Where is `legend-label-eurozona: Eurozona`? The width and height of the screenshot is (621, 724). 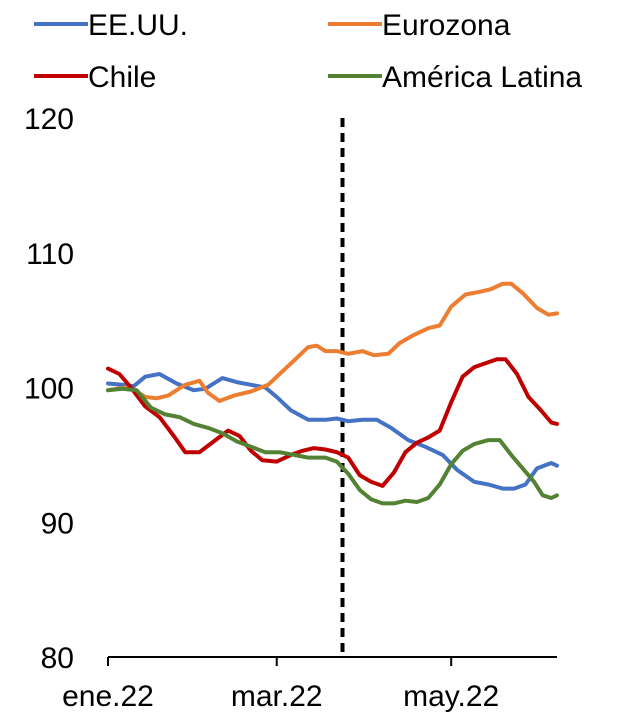
legend-label-eurozona: Eurozona is located at coordinates (446, 25).